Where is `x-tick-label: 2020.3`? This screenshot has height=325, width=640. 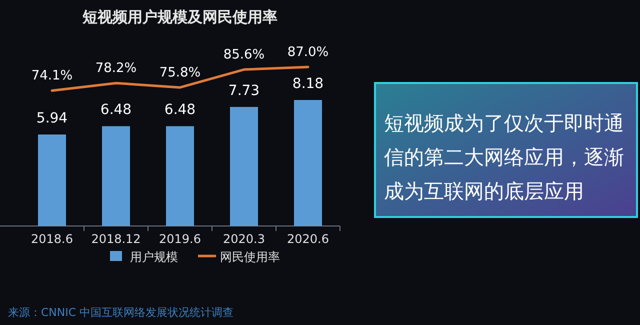
x-tick-label: 2020.3 is located at coordinates (244, 239).